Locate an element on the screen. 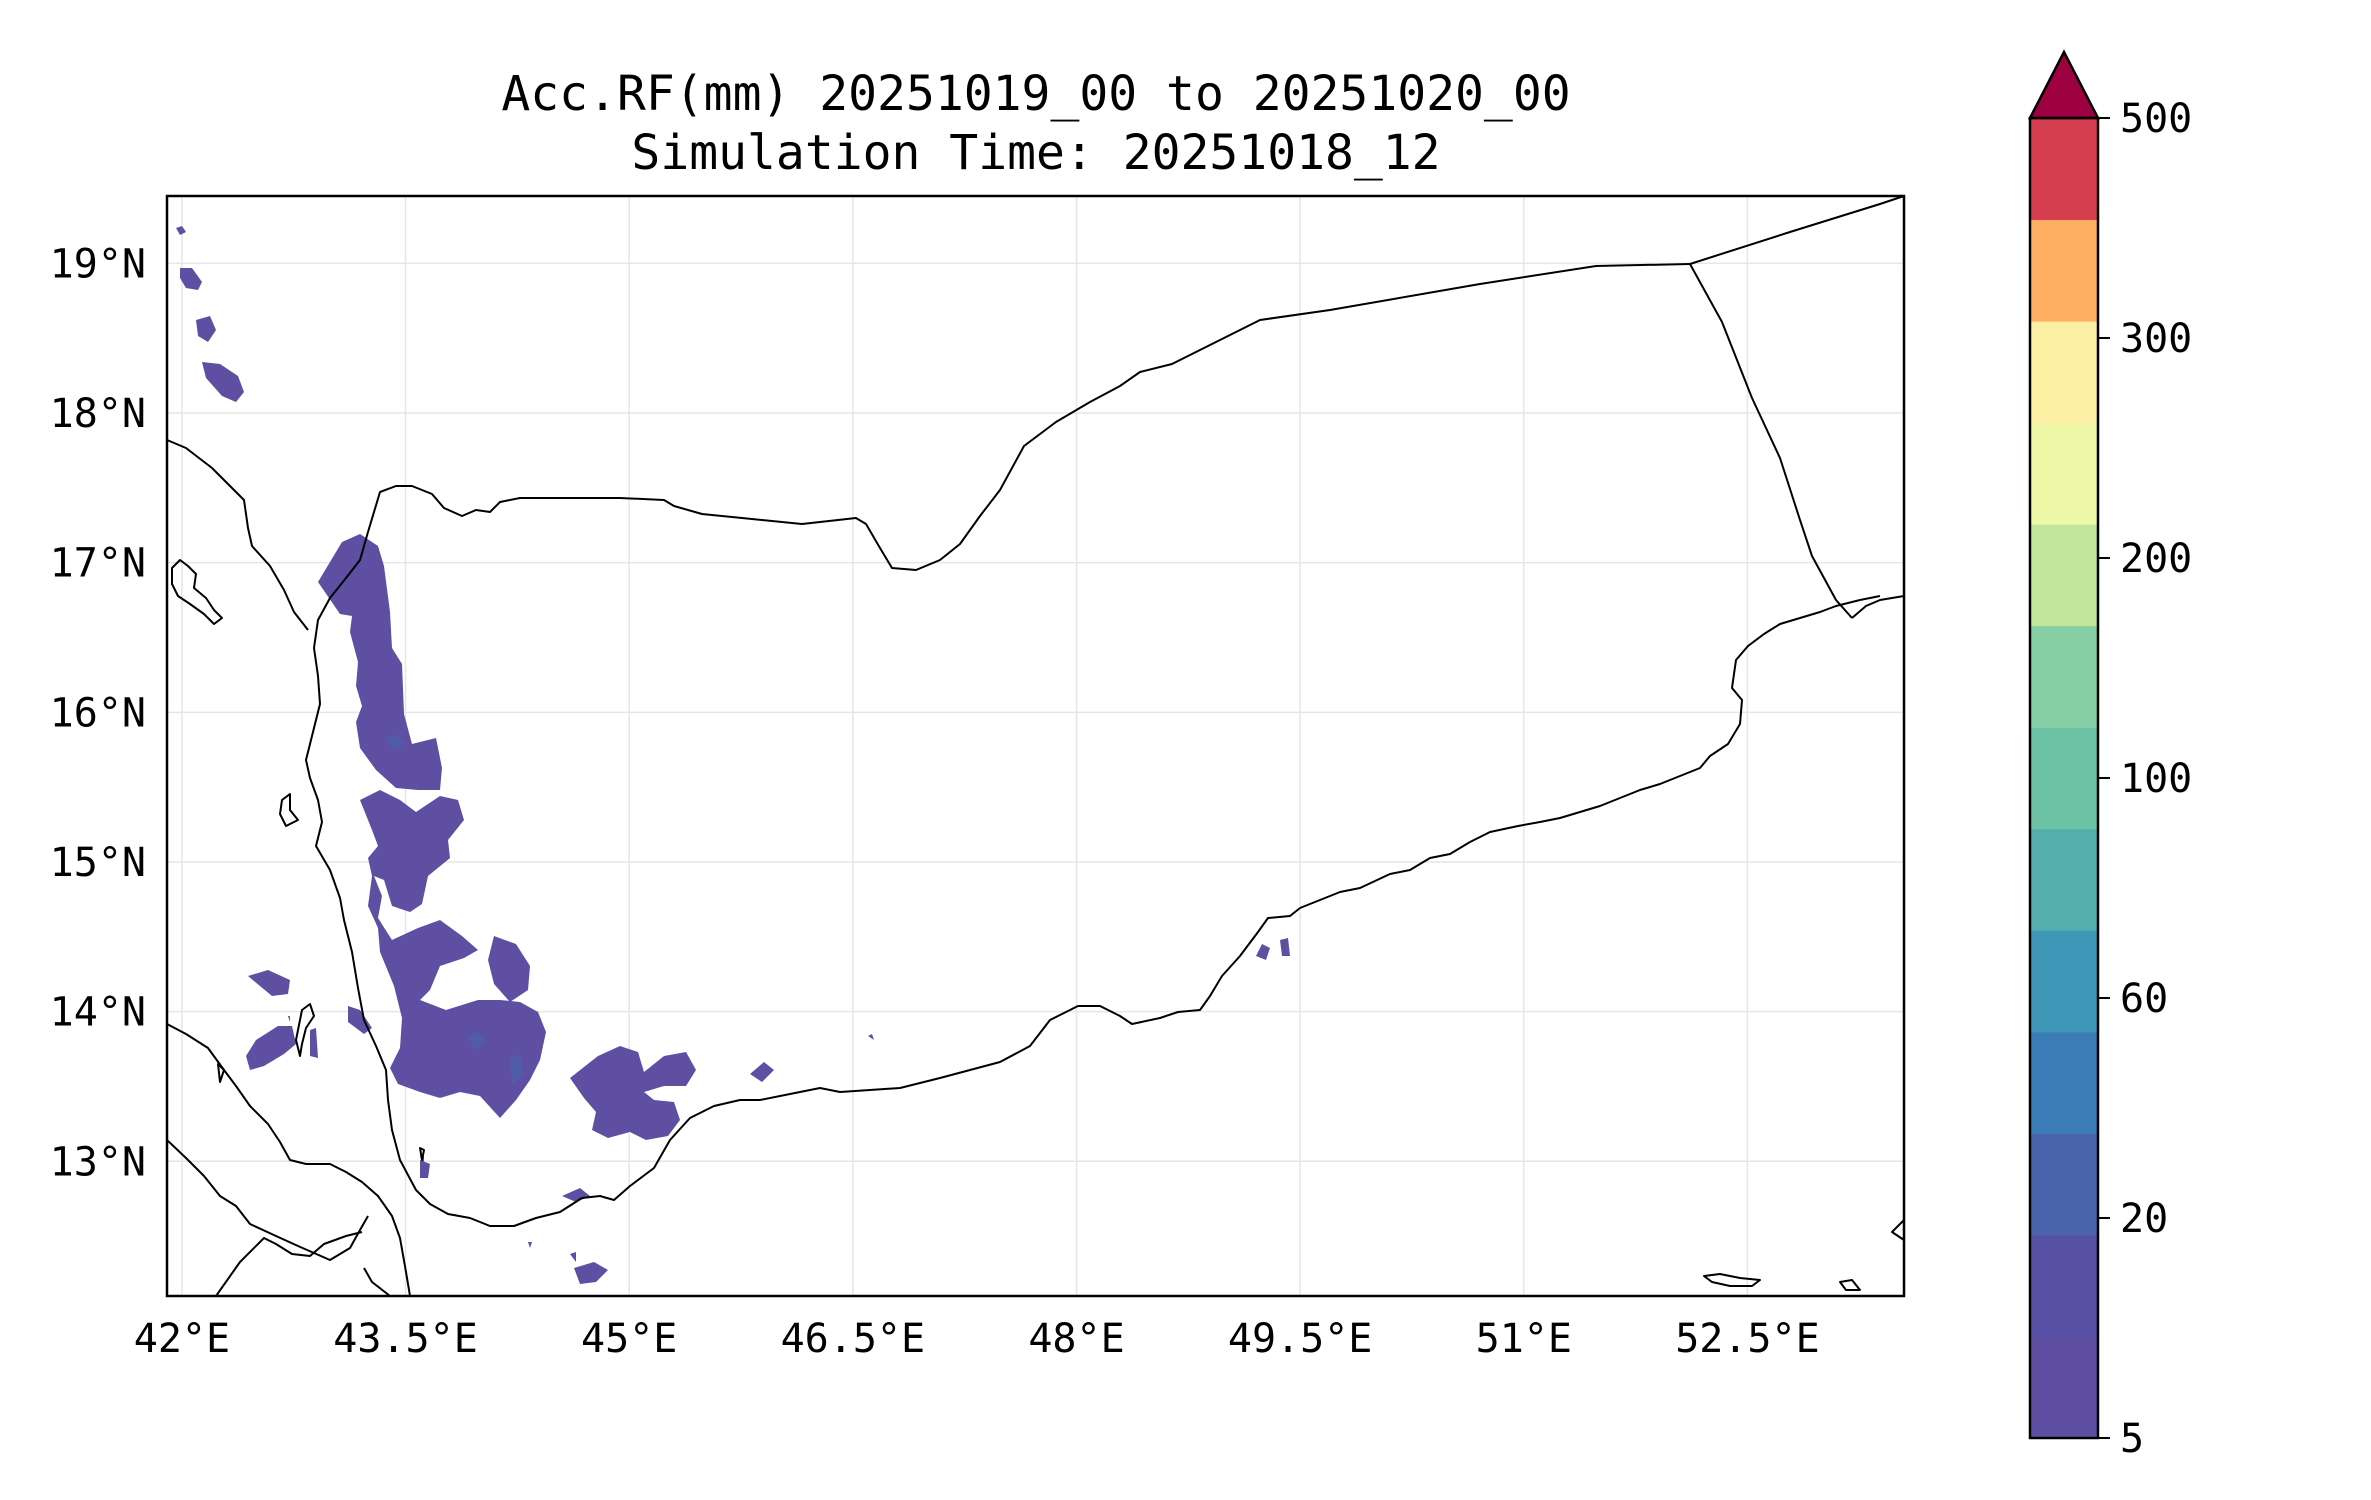 This screenshot has height=1500, width=2371. colorbar-tick-label: 20 is located at coordinates (2144, 1219).